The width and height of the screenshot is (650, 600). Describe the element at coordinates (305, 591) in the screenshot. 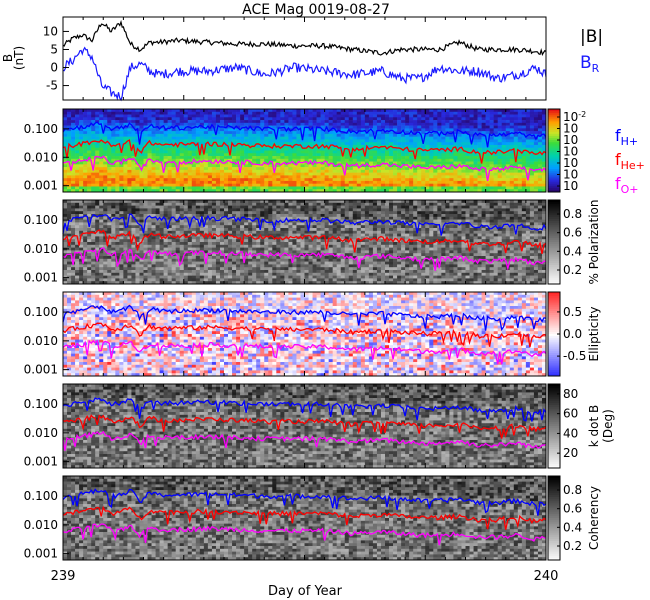

I see `x-axis-label: Day of Year` at that location.